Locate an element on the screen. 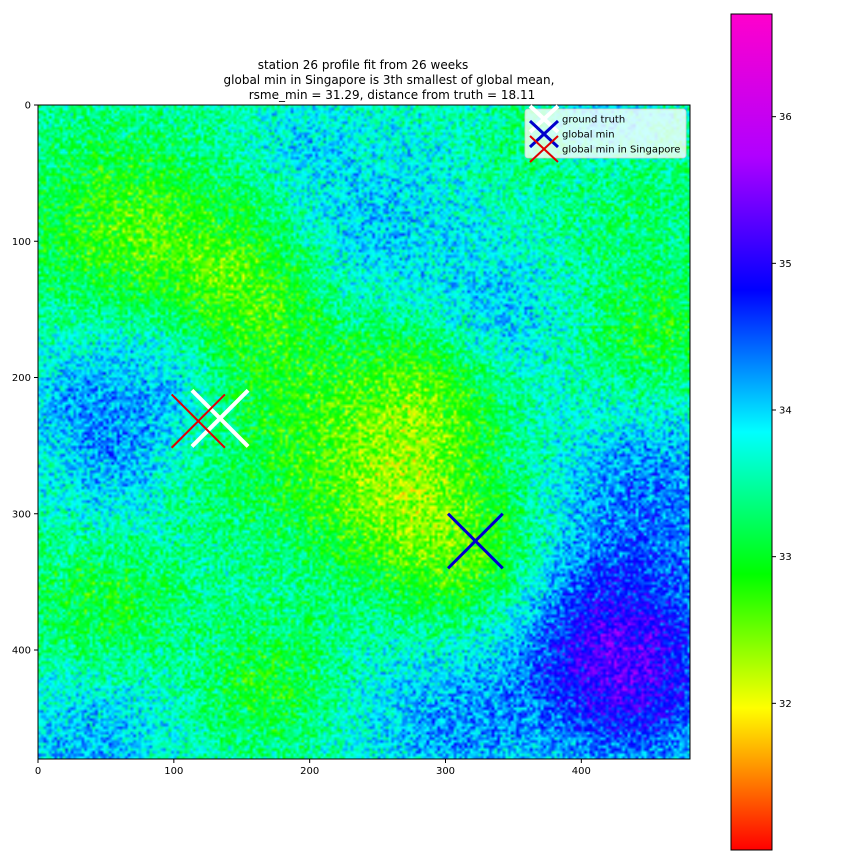 The image size is (864, 864). markers-layer is located at coordinates (337, 479).